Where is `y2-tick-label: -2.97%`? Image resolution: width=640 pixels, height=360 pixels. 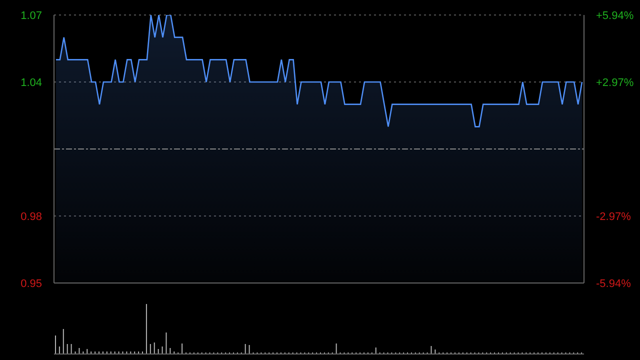 y2-tick-label: -2.97% is located at coordinates (614, 217).